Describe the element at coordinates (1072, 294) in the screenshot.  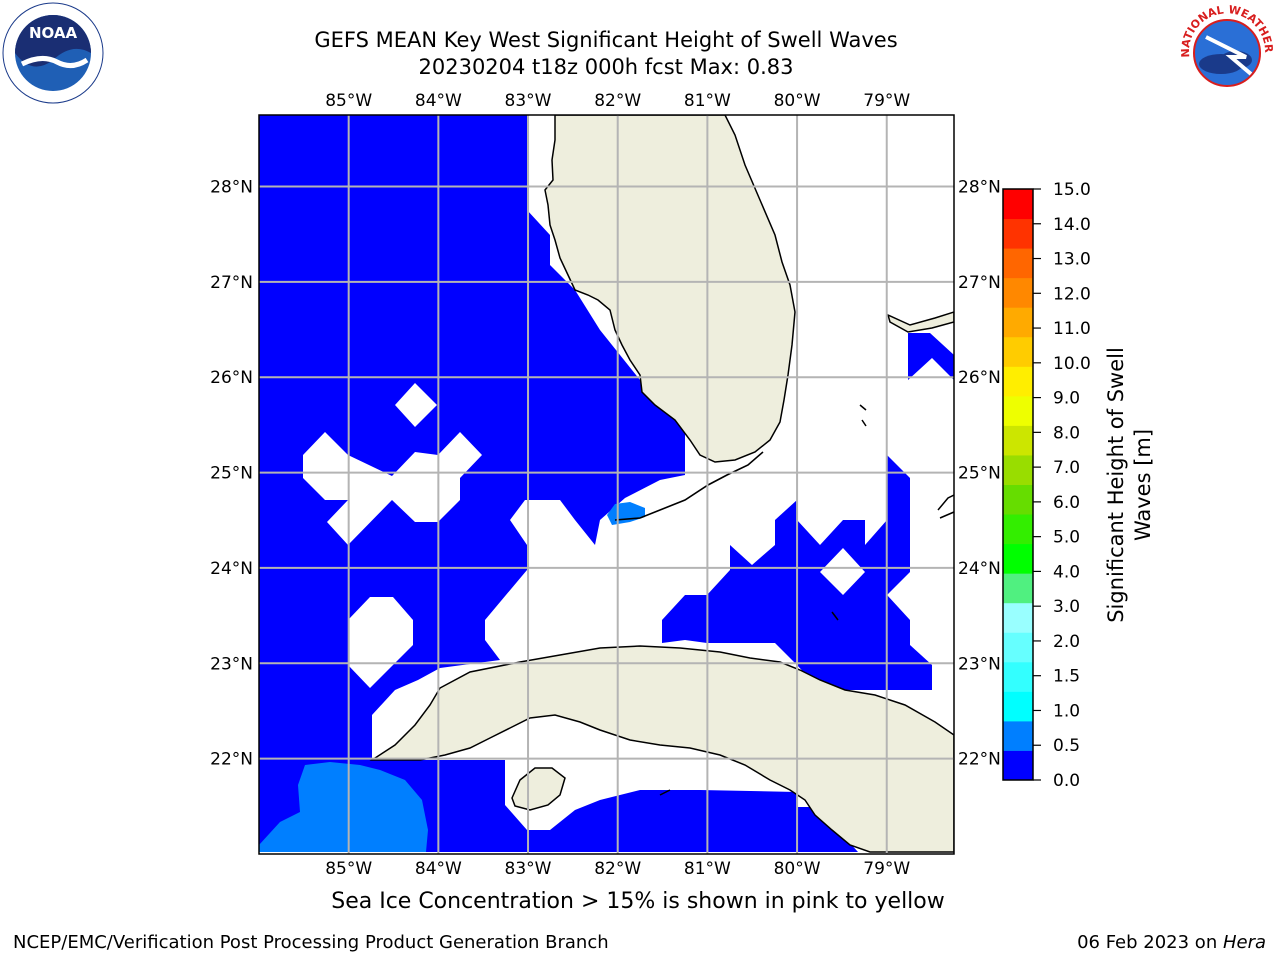
I see `colorbar-tick-label: 12.0` at that location.